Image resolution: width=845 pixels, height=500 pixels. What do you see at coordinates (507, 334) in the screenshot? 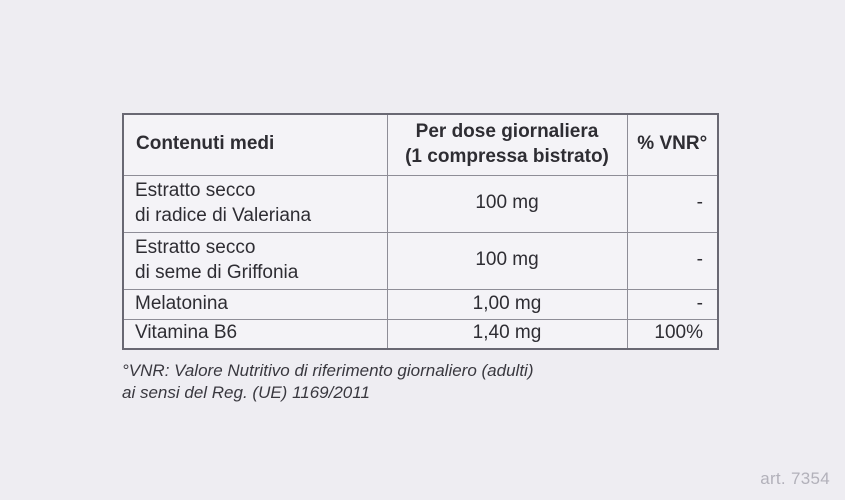
I see `ingredient-dose: 1,40 mg` at bounding box center [507, 334].